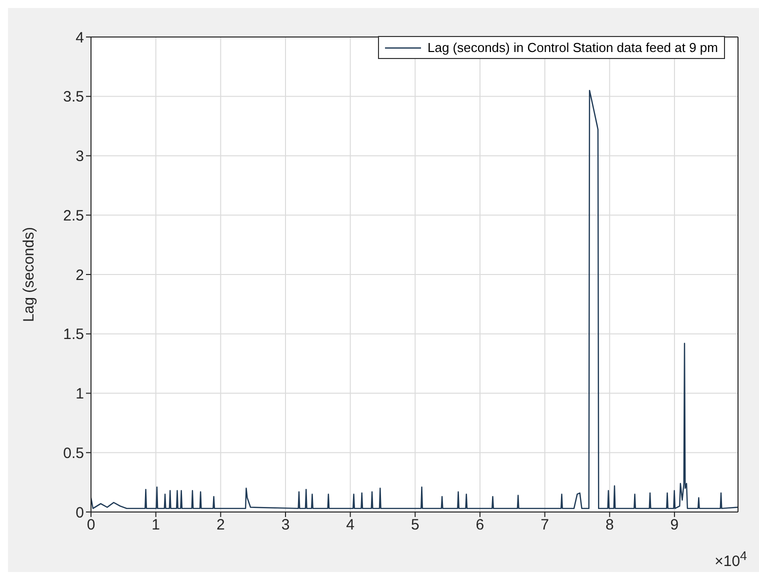 The width and height of the screenshot is (759, 580). I want to click on legend-label: Lag (seconds) in Control Station data feed at 9 pm, so click(572, 47).